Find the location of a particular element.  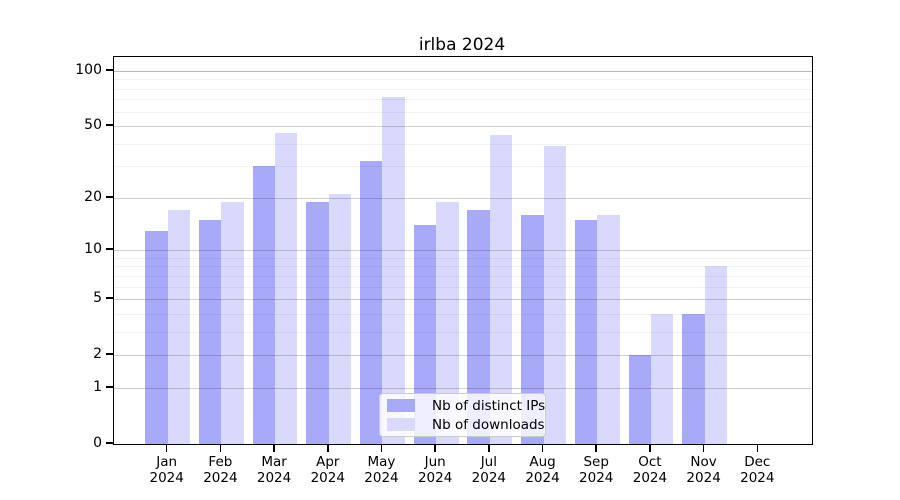

x-tick-month: Mar is located at coordinates (274, 462).